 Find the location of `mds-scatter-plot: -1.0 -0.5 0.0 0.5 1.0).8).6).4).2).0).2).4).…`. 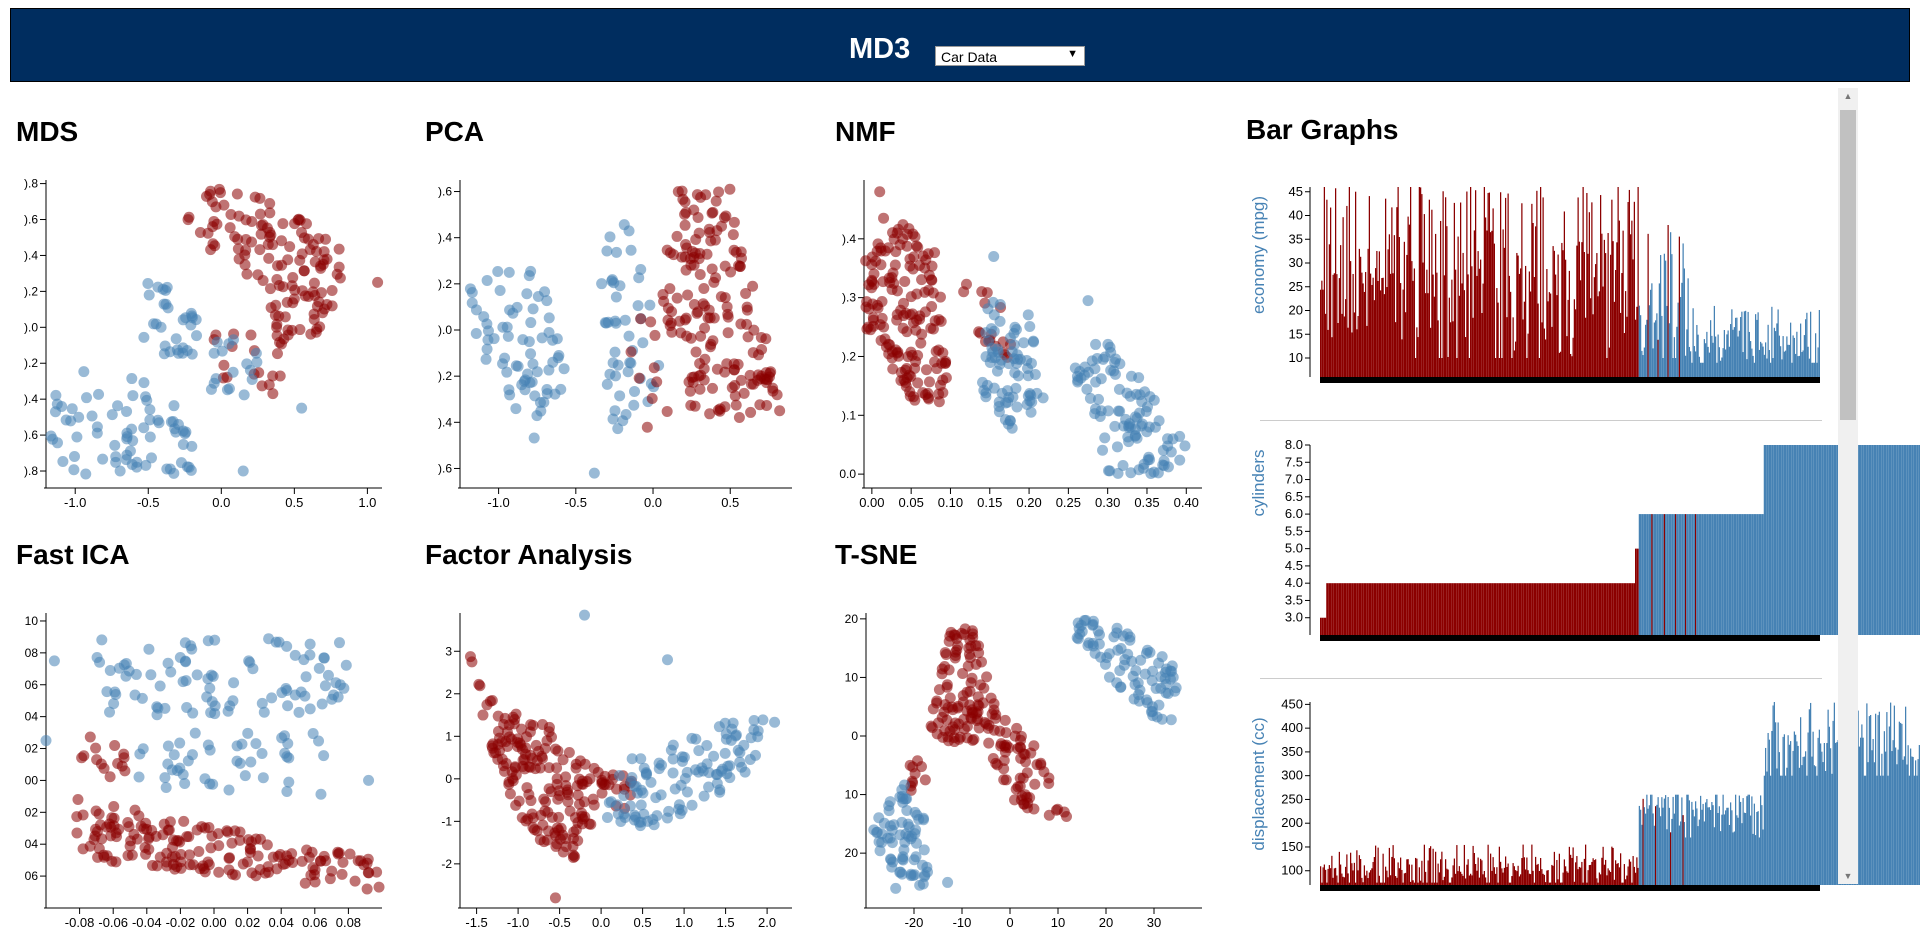

mds-scatter-plot: -1.0 -0.5 0.0 0.5 1.0).8).6).4).2).0).2).4).… is located at coordinates (204, 343).